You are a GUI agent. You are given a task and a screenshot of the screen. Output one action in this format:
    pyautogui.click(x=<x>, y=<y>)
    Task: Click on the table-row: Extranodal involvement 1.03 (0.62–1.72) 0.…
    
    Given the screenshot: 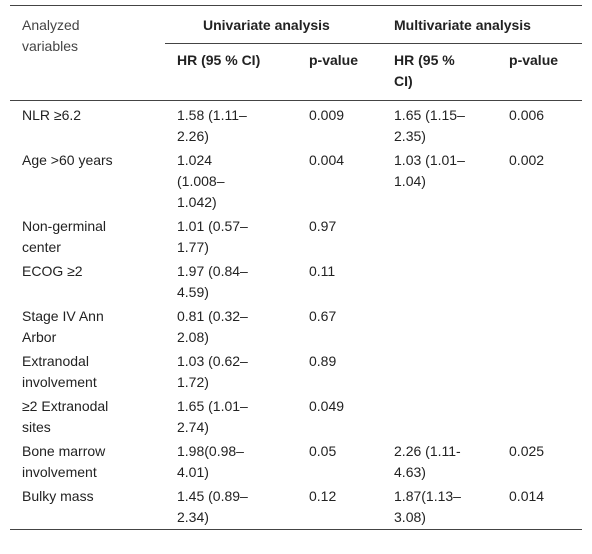 What is the action you would take?
    pyautogui.click(x=296, y=371)
    